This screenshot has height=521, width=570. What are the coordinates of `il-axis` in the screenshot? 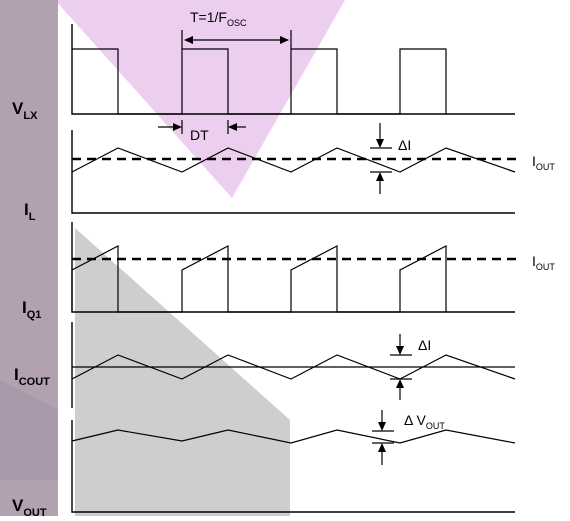 It's located at (293, 172).